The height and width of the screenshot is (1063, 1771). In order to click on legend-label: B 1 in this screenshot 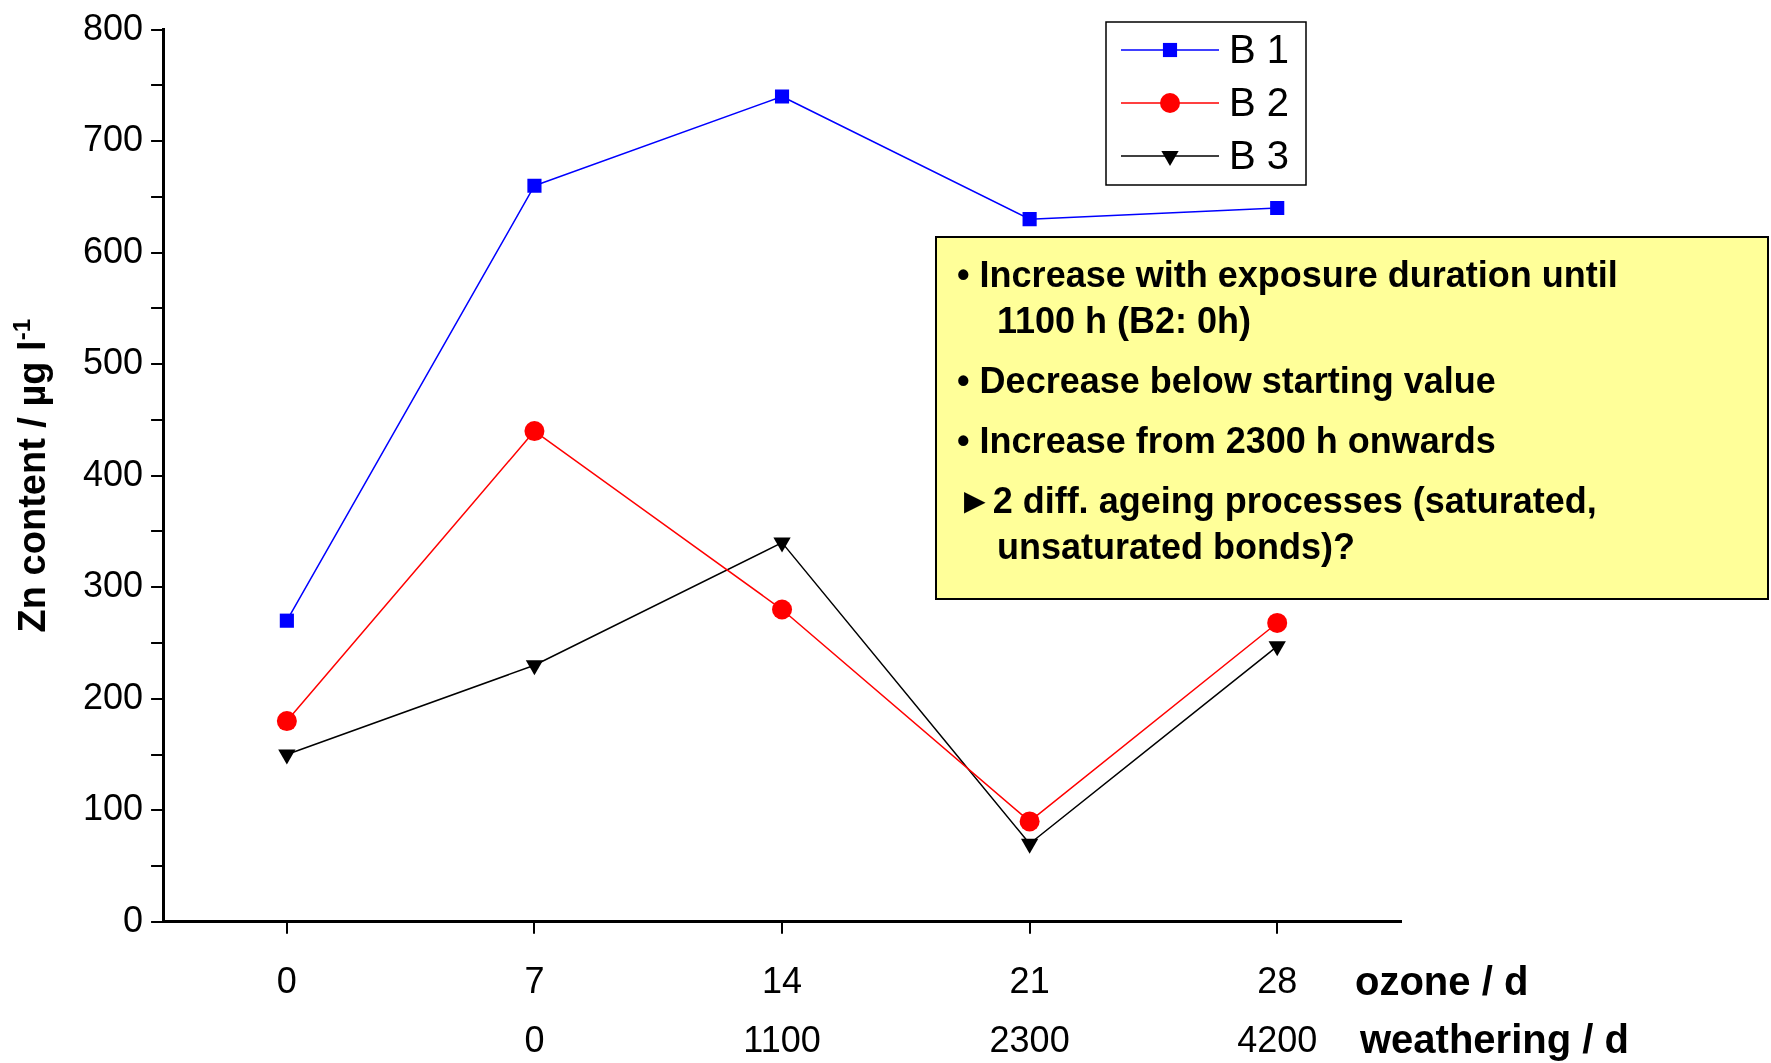, I will do `click(1259, 49)`.